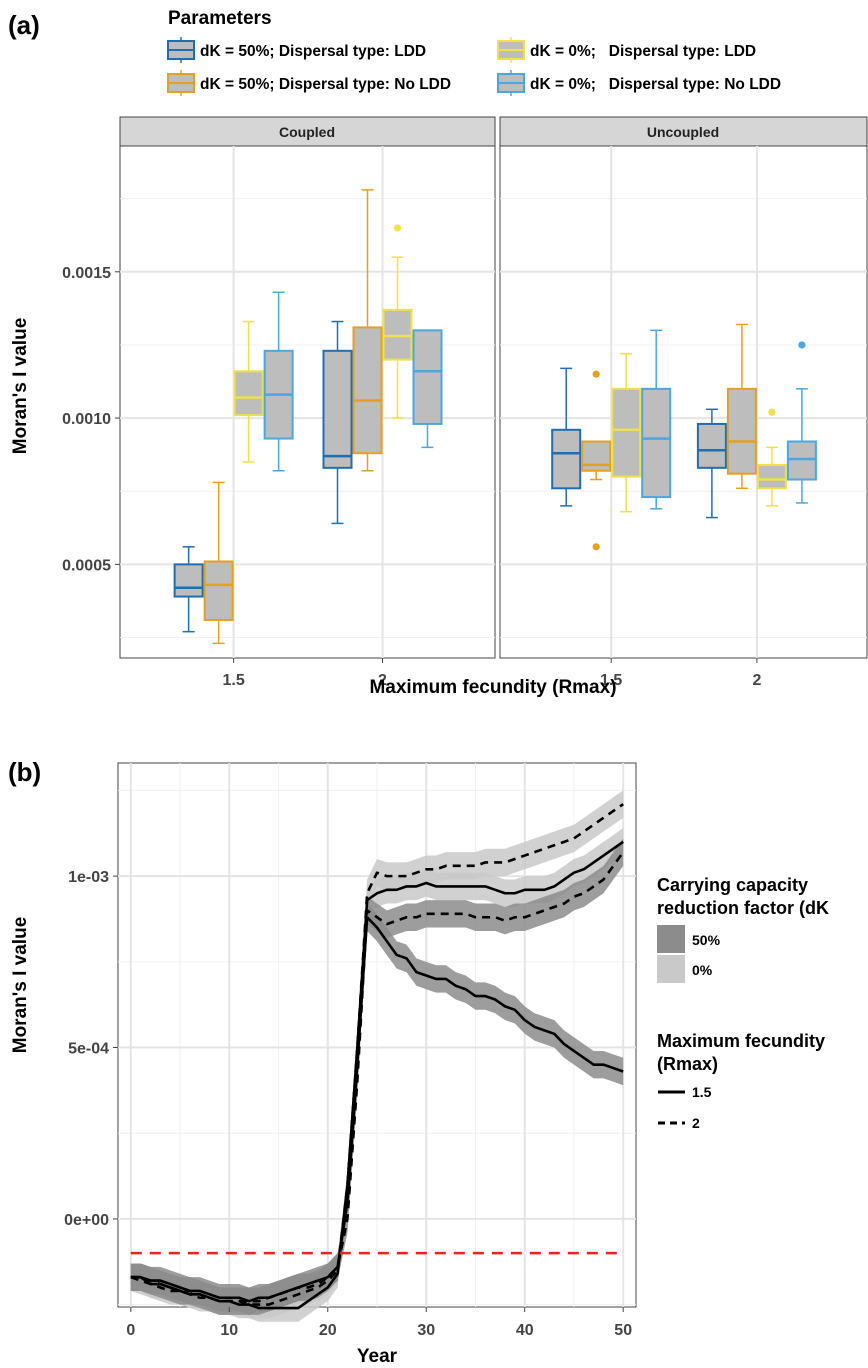 The image size is (868, 1368). I want to click on legend-label-ldd-0: dK = 0%; Dispersal type: LDD, so click(643, 51).